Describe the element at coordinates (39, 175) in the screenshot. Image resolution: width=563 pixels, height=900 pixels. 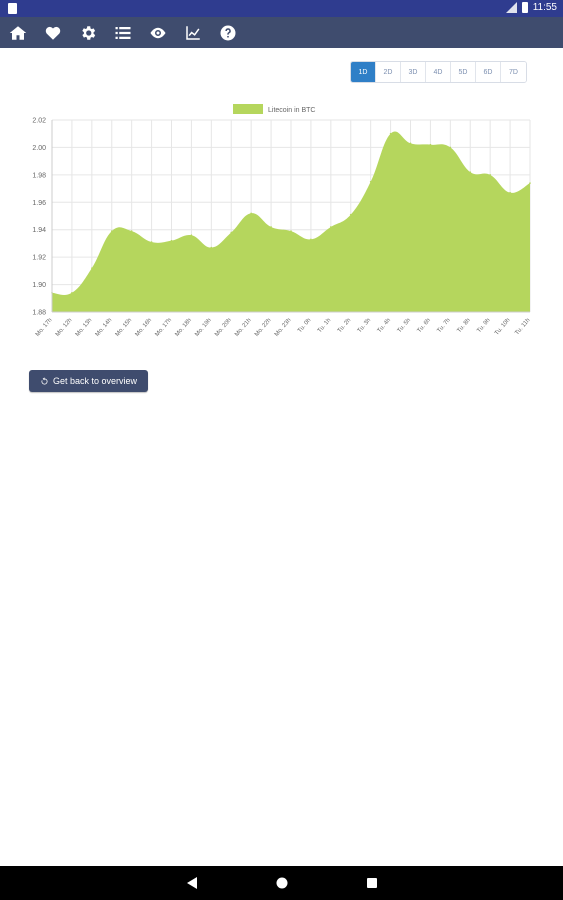
I see `y-tick-label: 1.98` at that location.